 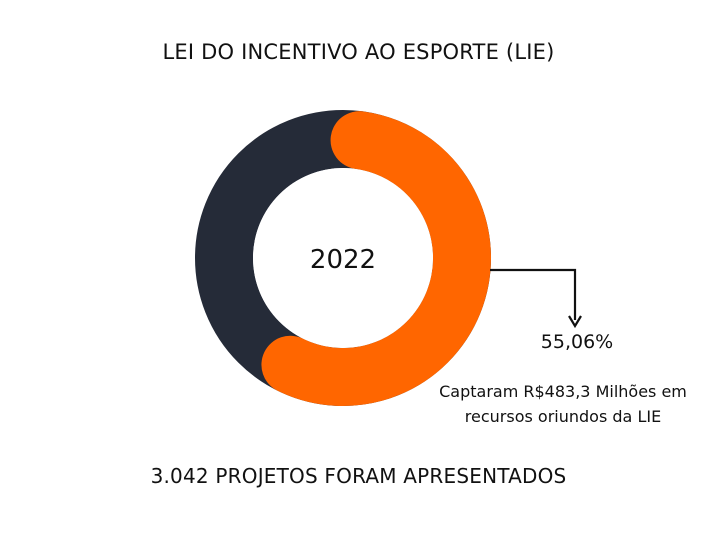 I want to click on chart-title: LEI DO INCENTIVO AO ESPORTE (LIE), so click(x=358, y=52).